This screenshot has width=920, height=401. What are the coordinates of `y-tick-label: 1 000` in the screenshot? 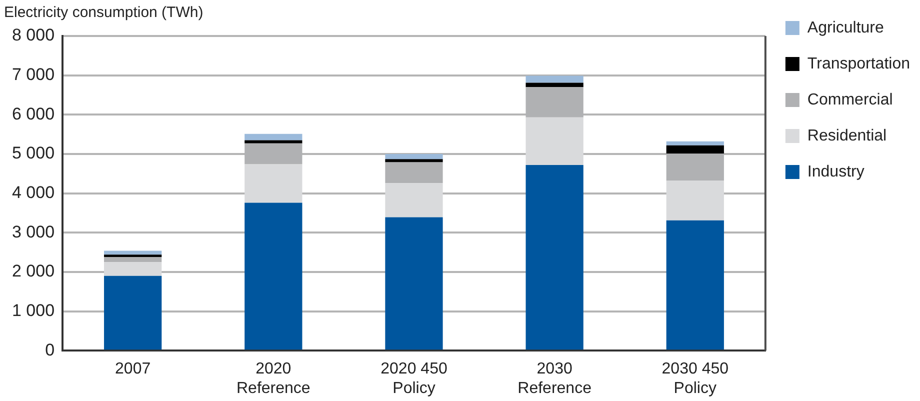 It's located at (33, 310).